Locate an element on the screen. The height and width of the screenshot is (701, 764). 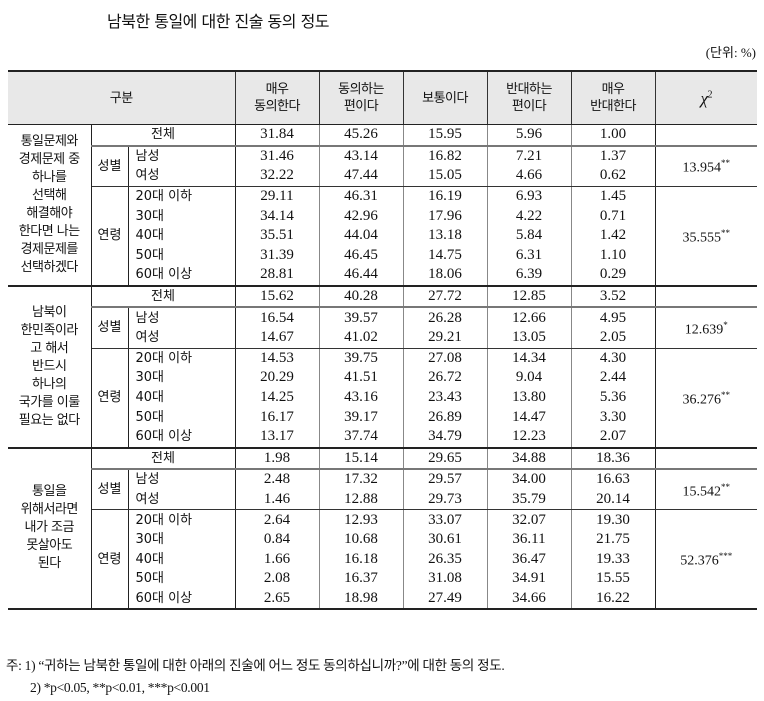
question-cell: 통일문제와 경제문제 중 하나를 선택해 해결해야 한다면 나는 경제문제를 선택하겠다 is located at coordinates (50, 205).